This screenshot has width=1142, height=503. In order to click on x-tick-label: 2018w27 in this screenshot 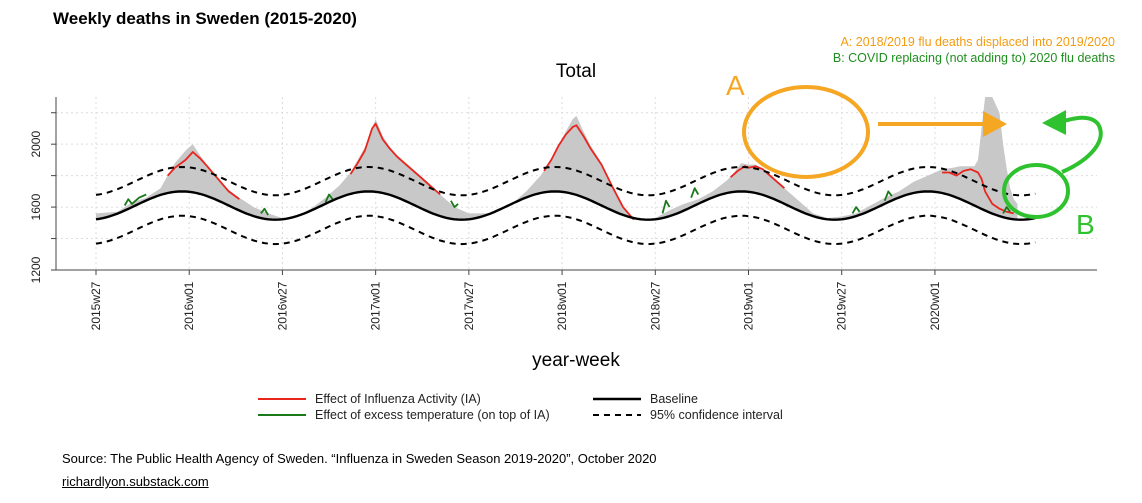, I will do `click(655, 305)`.